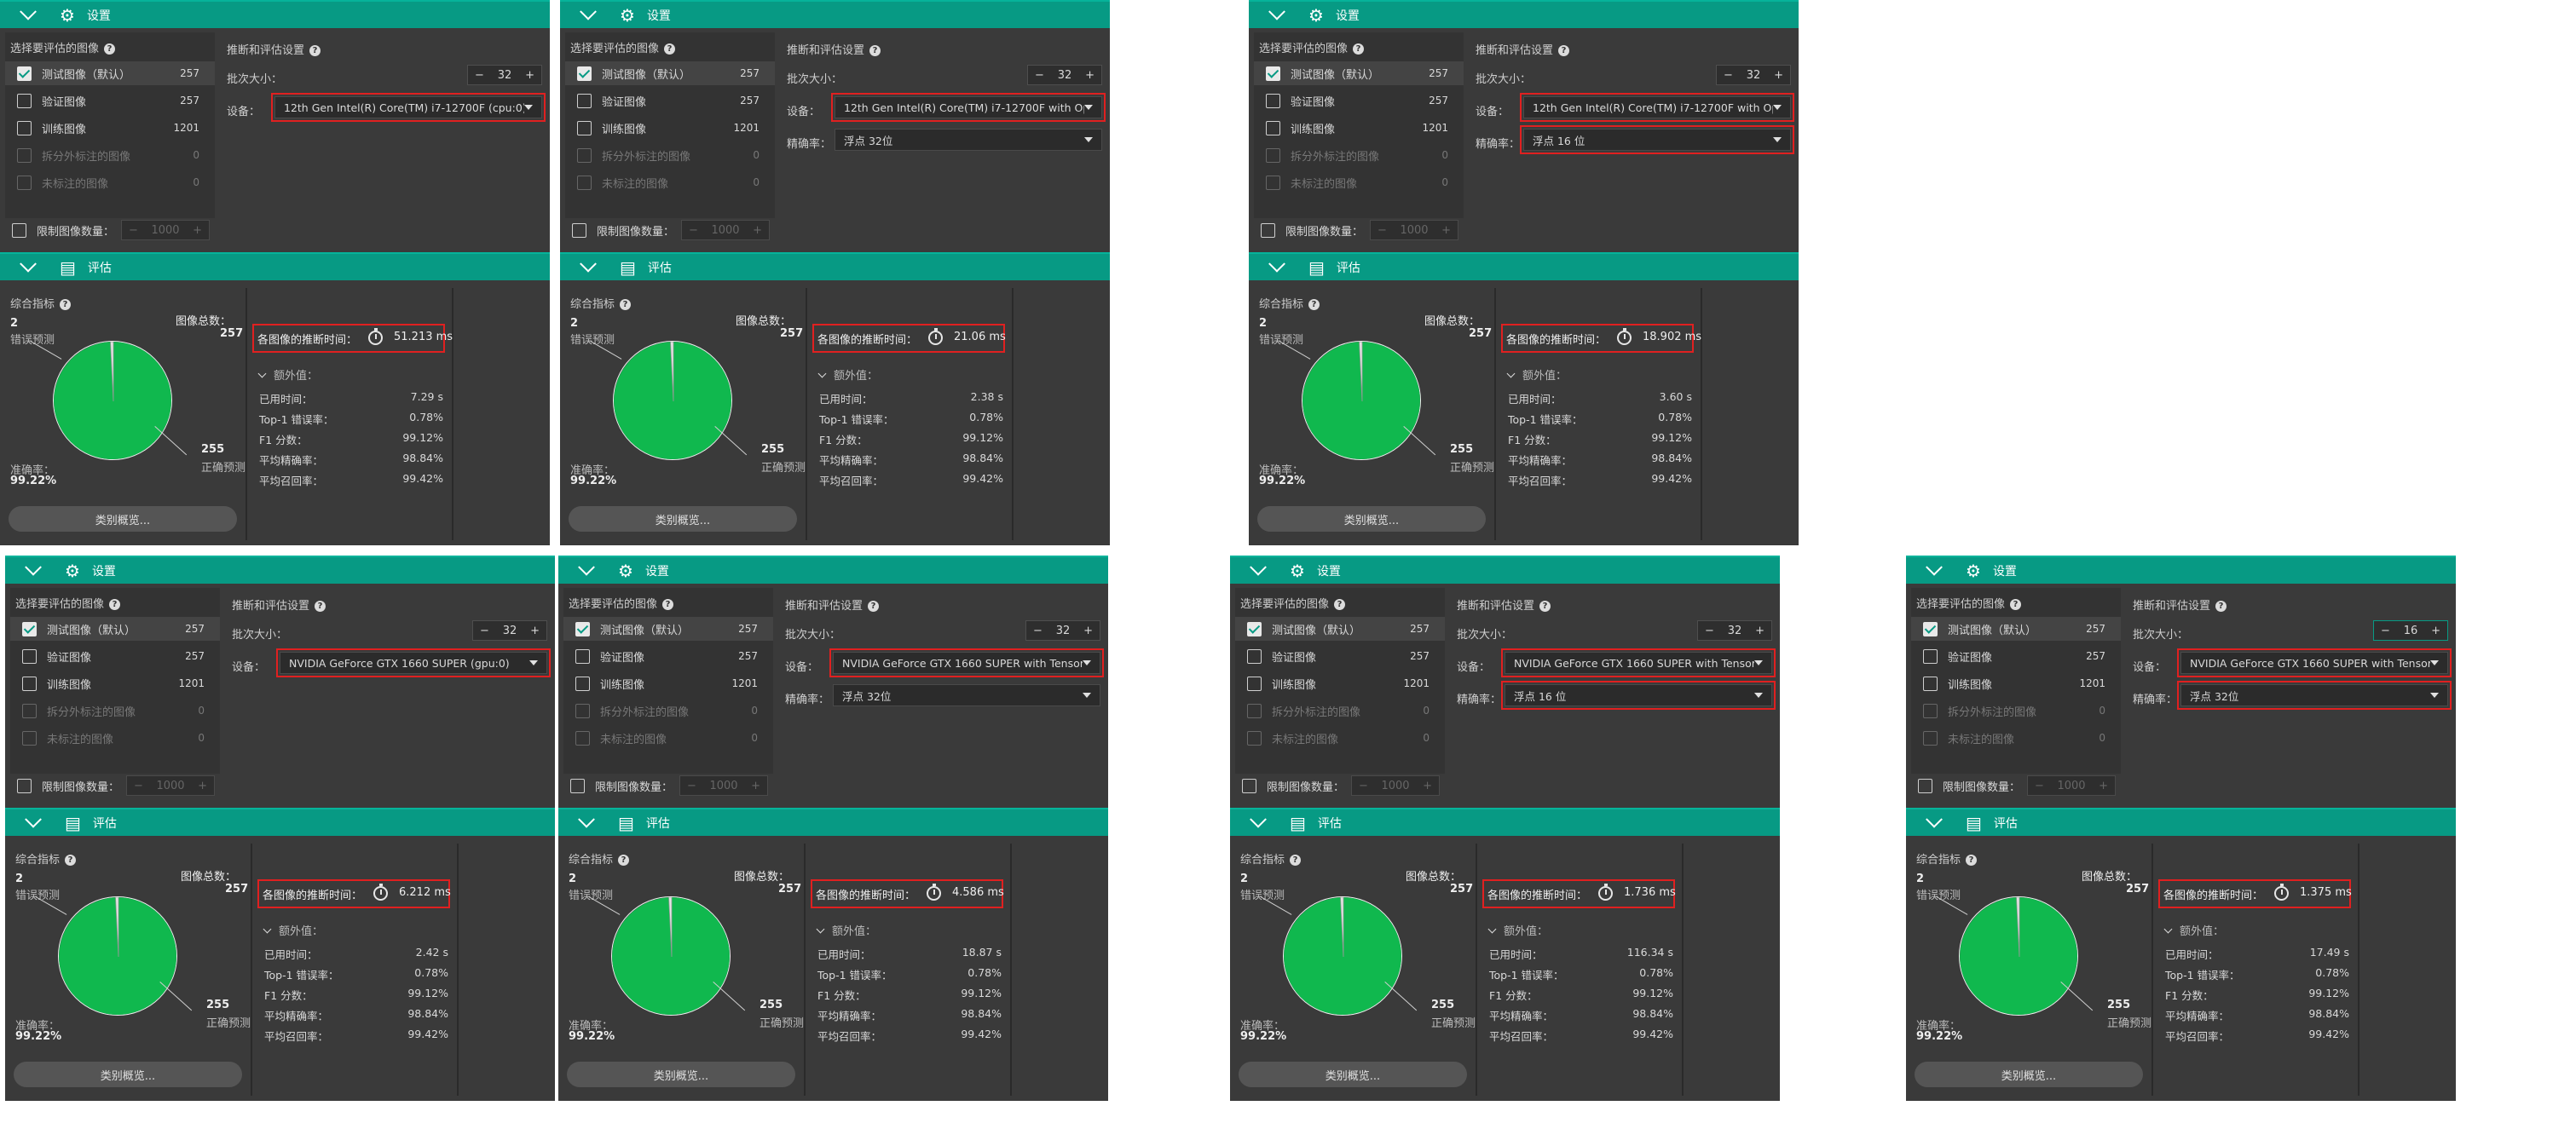  I want to click on precision-select: 浮点 16 位, so click(1657, 140).